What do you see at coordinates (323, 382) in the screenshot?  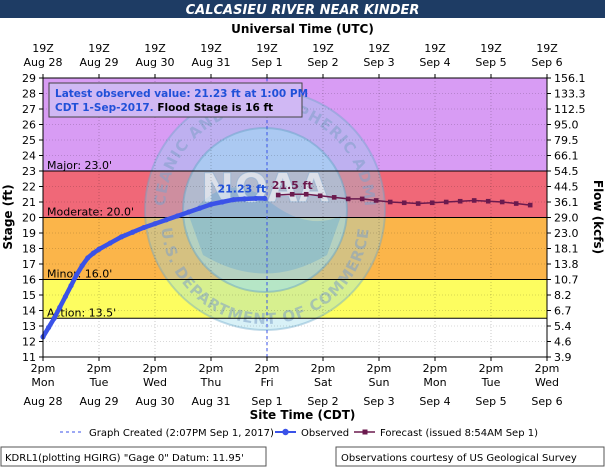 I see `bottom-tick-day: Sat` at bounding box center [323, 382].